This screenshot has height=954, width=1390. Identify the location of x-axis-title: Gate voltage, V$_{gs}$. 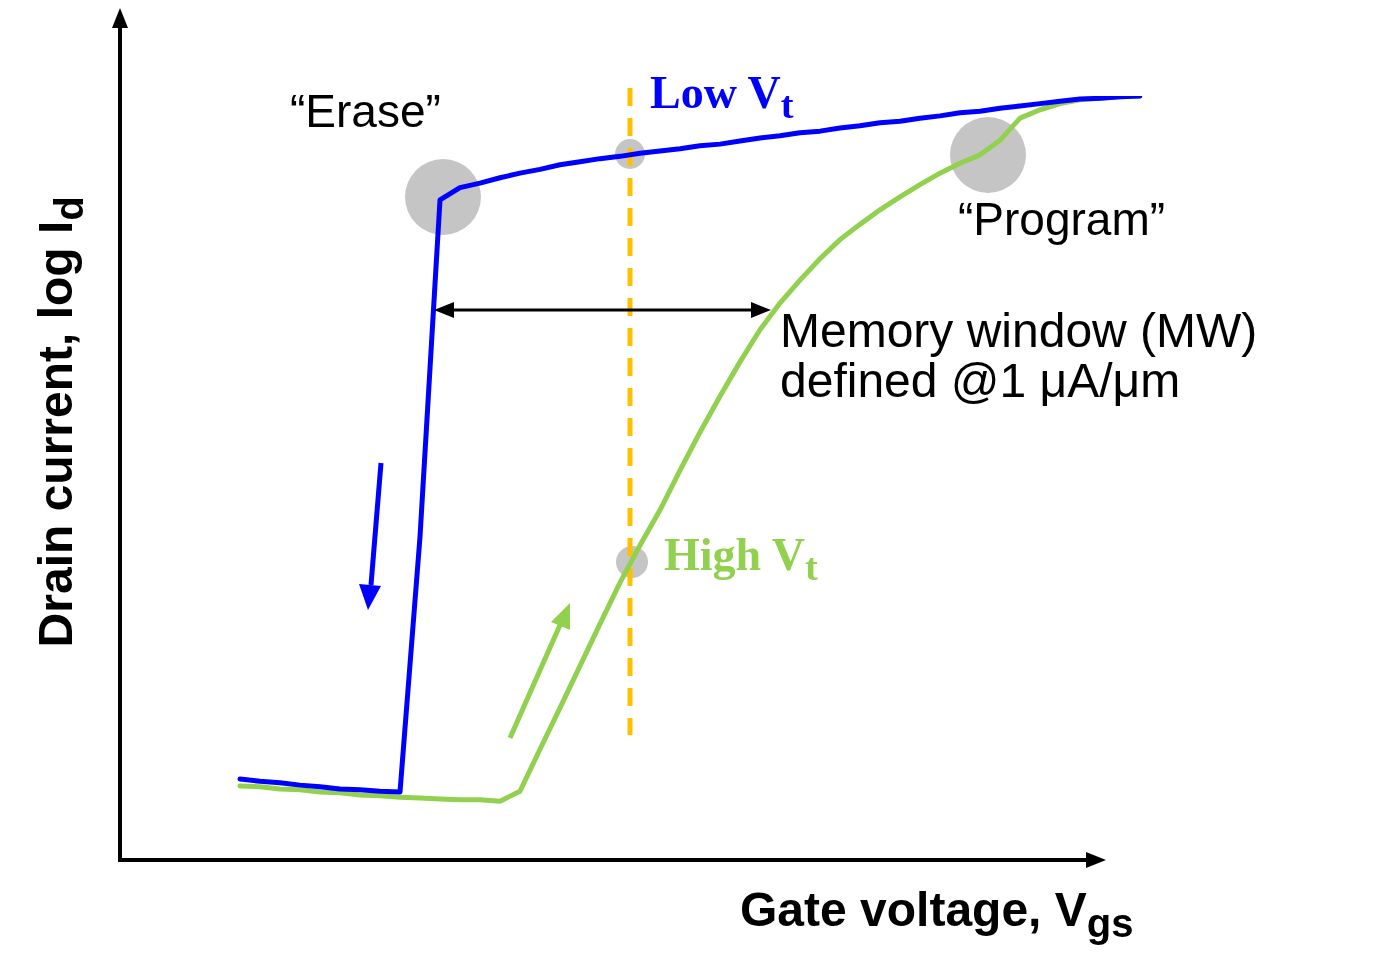
(937, 914).